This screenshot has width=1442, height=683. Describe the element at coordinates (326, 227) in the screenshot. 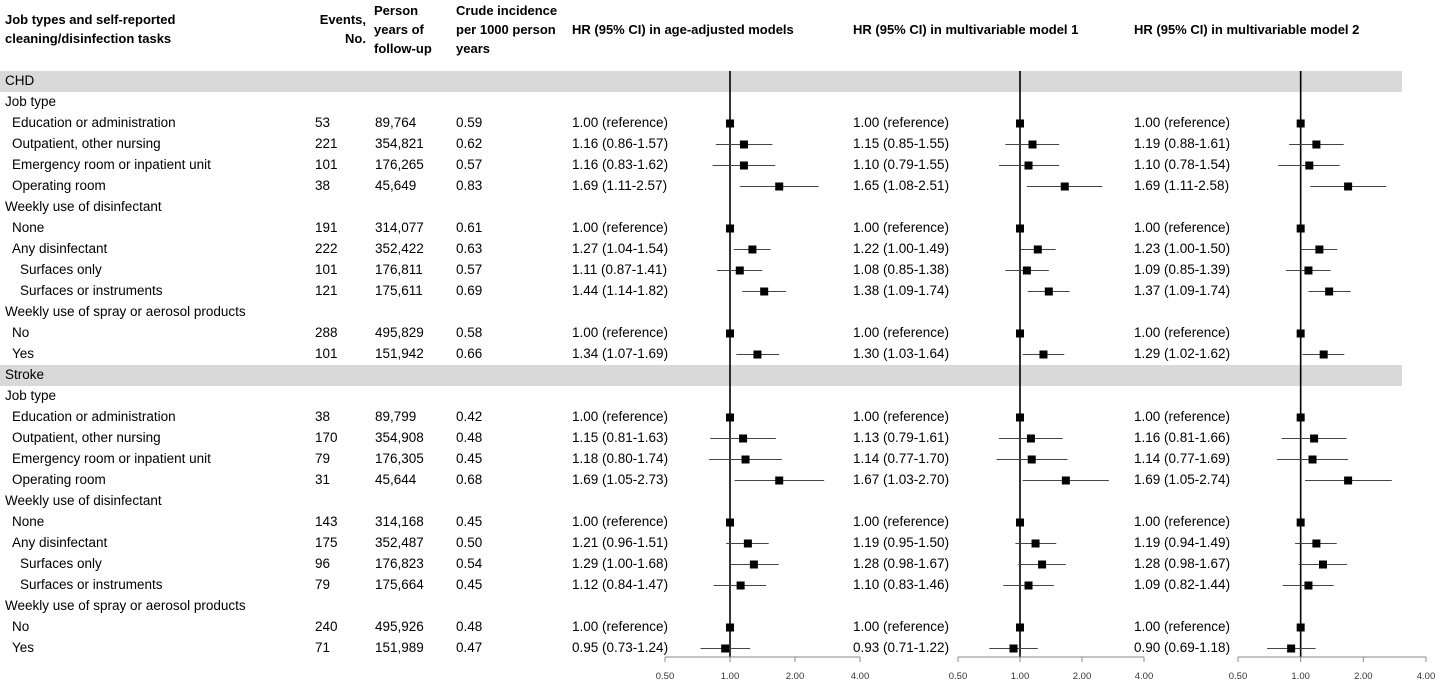

I see `events-cell: 191` at that location.